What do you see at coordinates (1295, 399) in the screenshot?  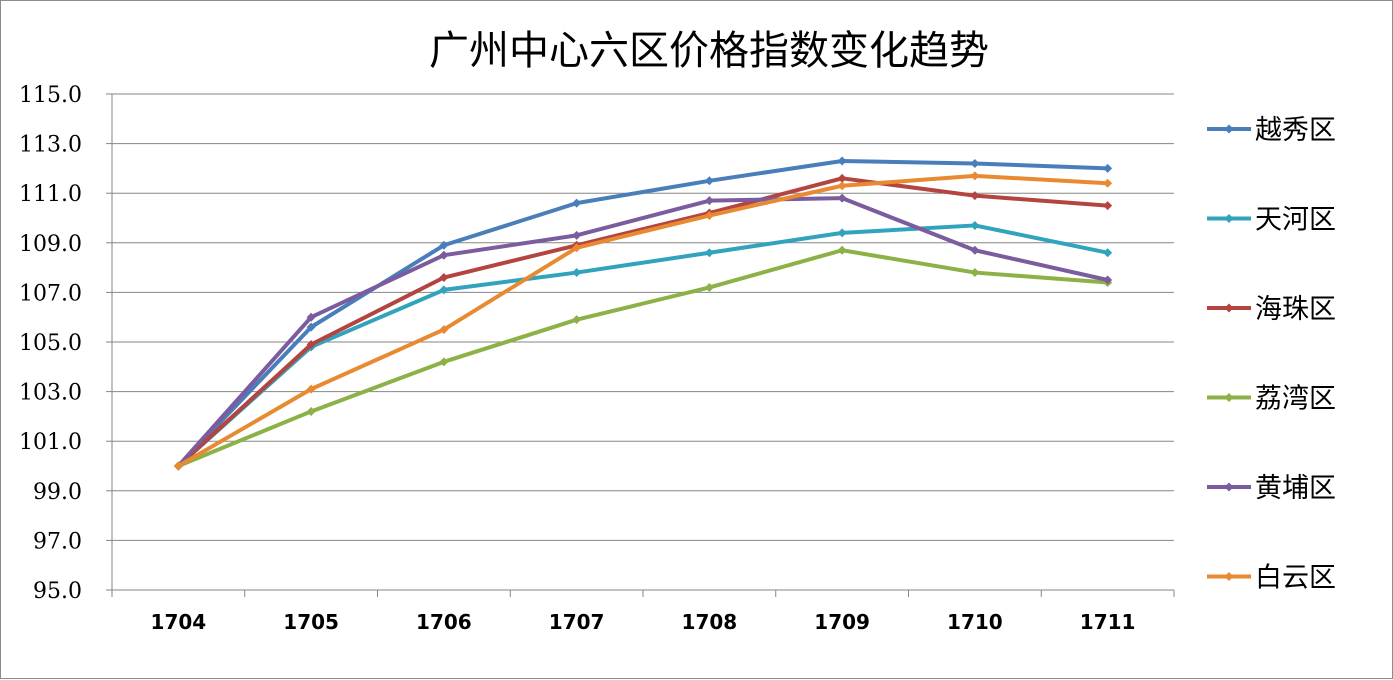 I see `legend-label: 荔湾区` at bounding box center [1295, 399].